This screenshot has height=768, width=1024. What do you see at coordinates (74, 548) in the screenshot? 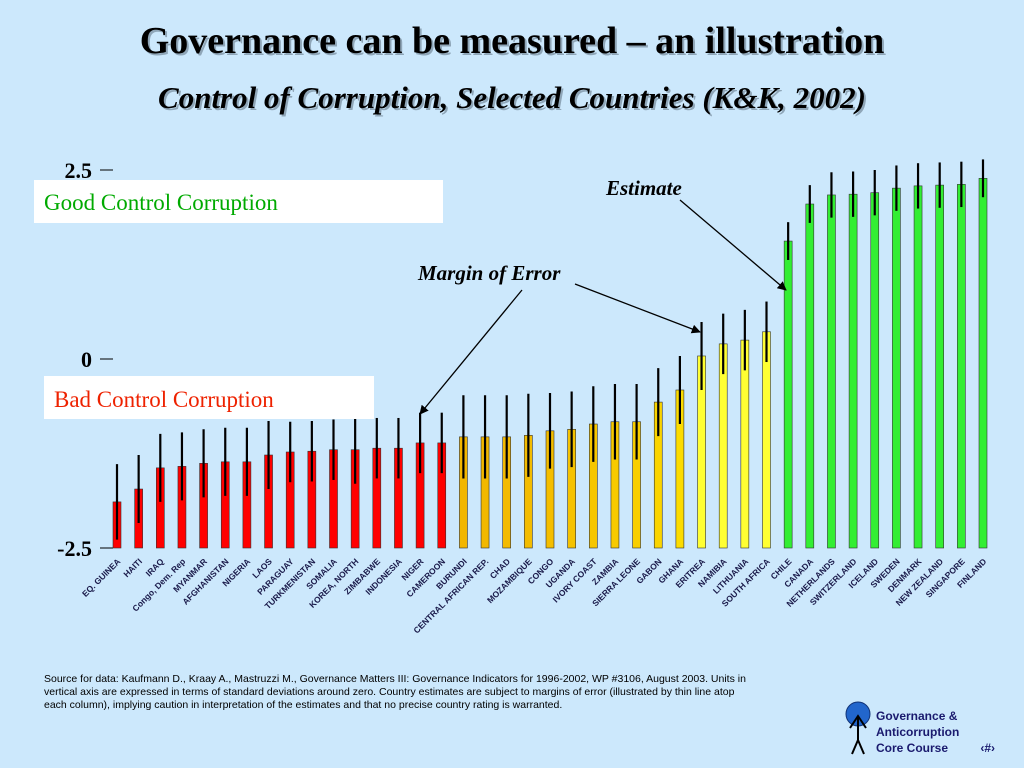
I see `y-tick-label: -2.5` at bounding box center [74, 548].